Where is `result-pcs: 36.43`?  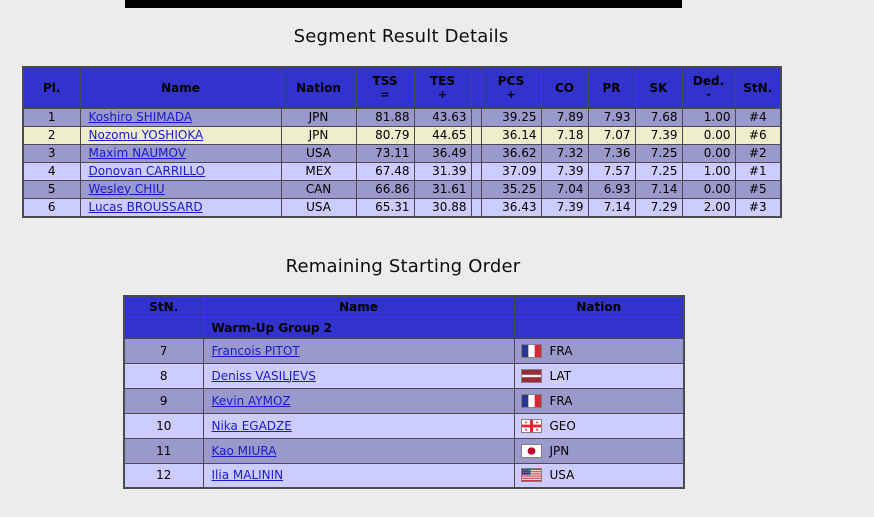
result-pcs: 36.43 is located at coordinates (511, 207).